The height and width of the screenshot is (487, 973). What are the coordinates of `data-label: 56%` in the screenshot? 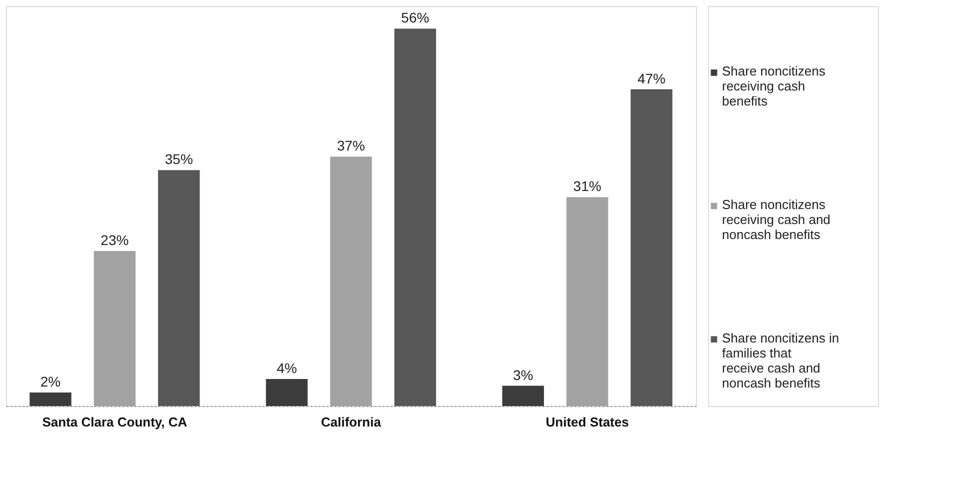 It's located at (415, 18).